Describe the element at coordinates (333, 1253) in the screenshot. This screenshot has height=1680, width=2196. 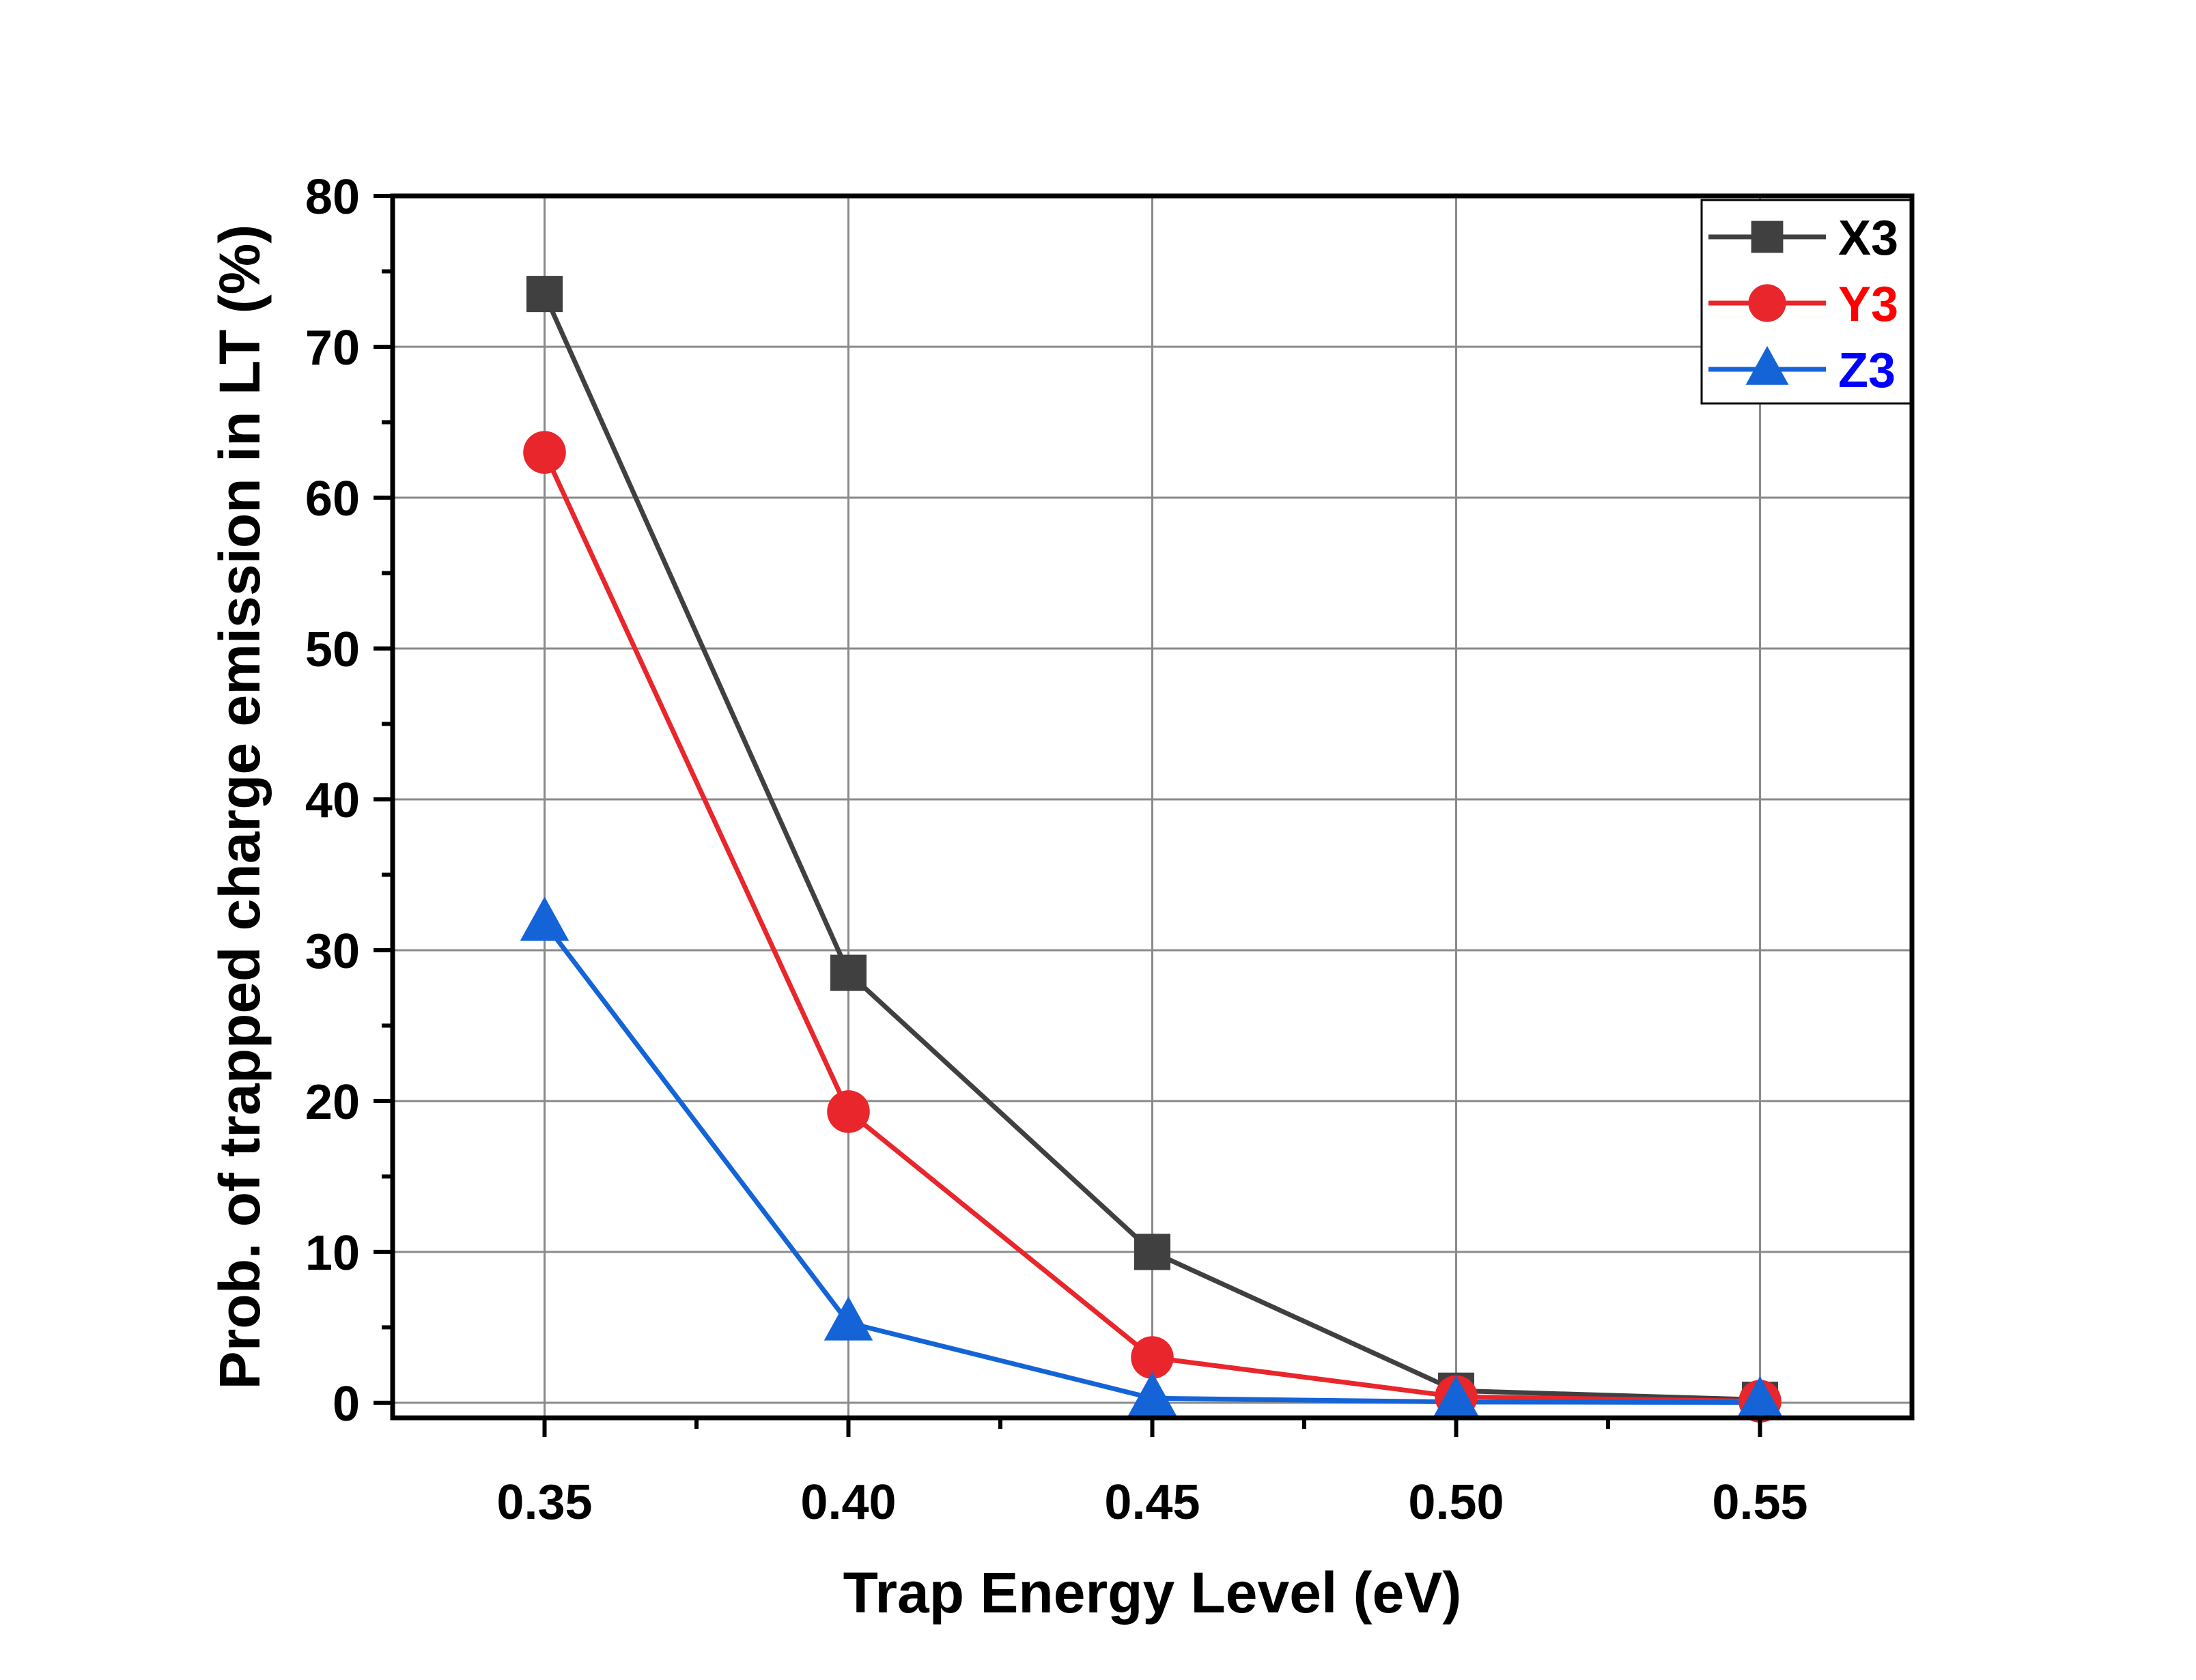
I see `y-tick-label: 10` at that location.